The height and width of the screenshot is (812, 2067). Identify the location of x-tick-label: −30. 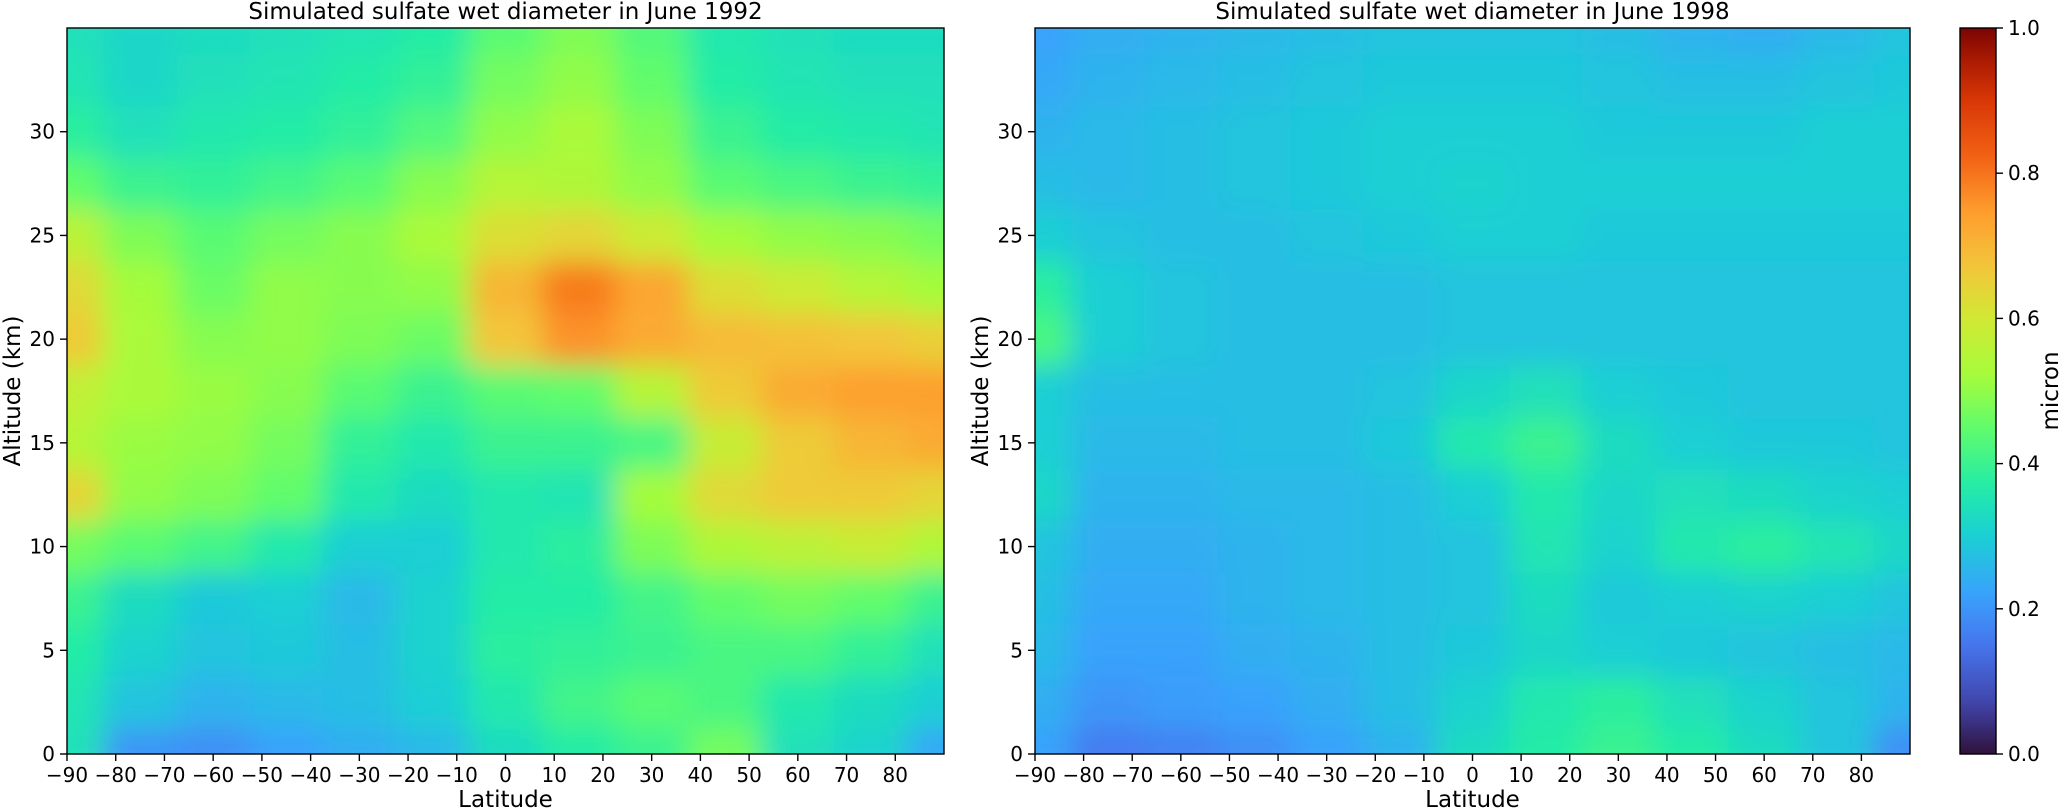
(359, 775).